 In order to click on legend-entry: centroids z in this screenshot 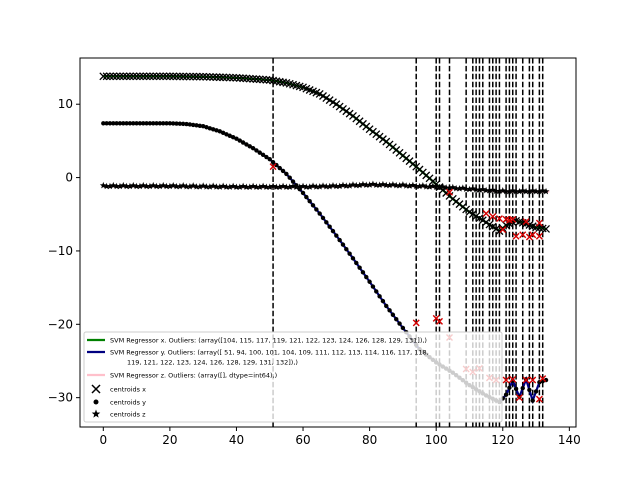, I will do `click(128, 414)`.